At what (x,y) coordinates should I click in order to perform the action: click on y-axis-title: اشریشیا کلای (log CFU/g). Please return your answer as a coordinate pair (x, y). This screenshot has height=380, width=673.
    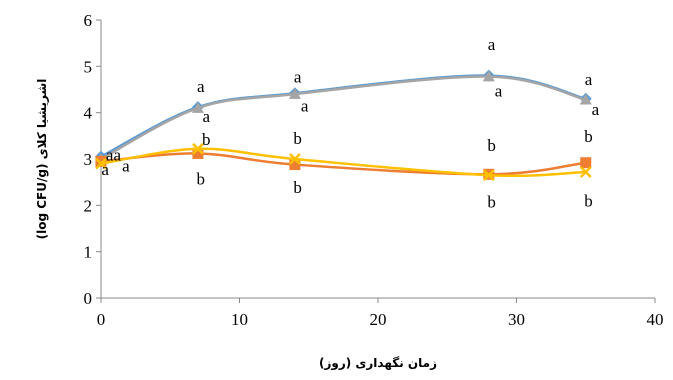
    Looking at the image, I should click on (42, 159).